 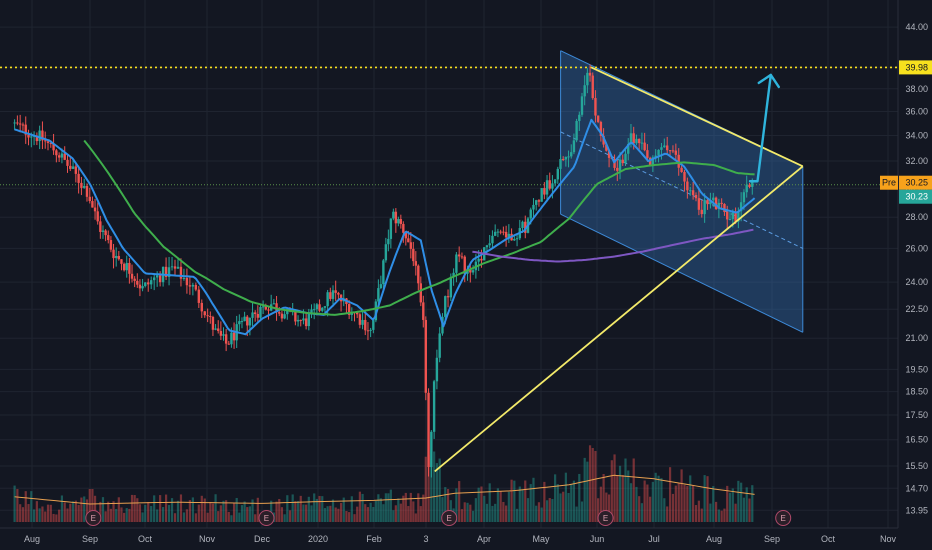 What do you see at coordinates (916, 161) in the screenshot?
I see `y-tick-label: 32.00` at bounding box center [916, 161].